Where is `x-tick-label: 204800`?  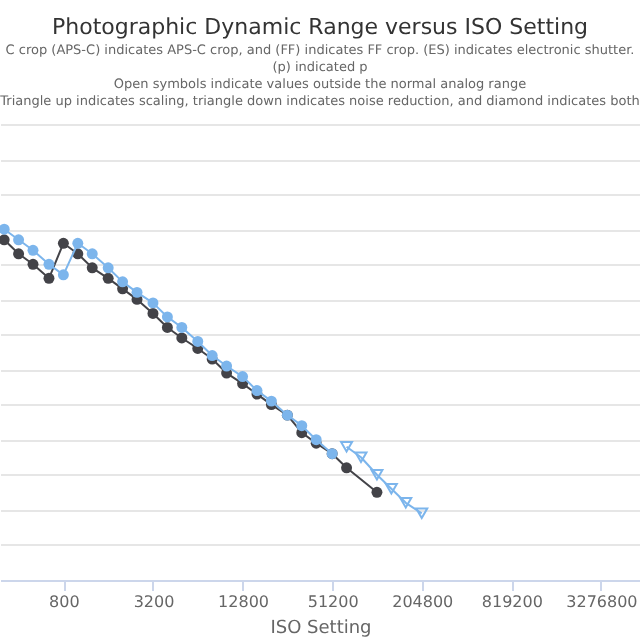
x-tick-label: 204800 is located at coordinates (423, 602).